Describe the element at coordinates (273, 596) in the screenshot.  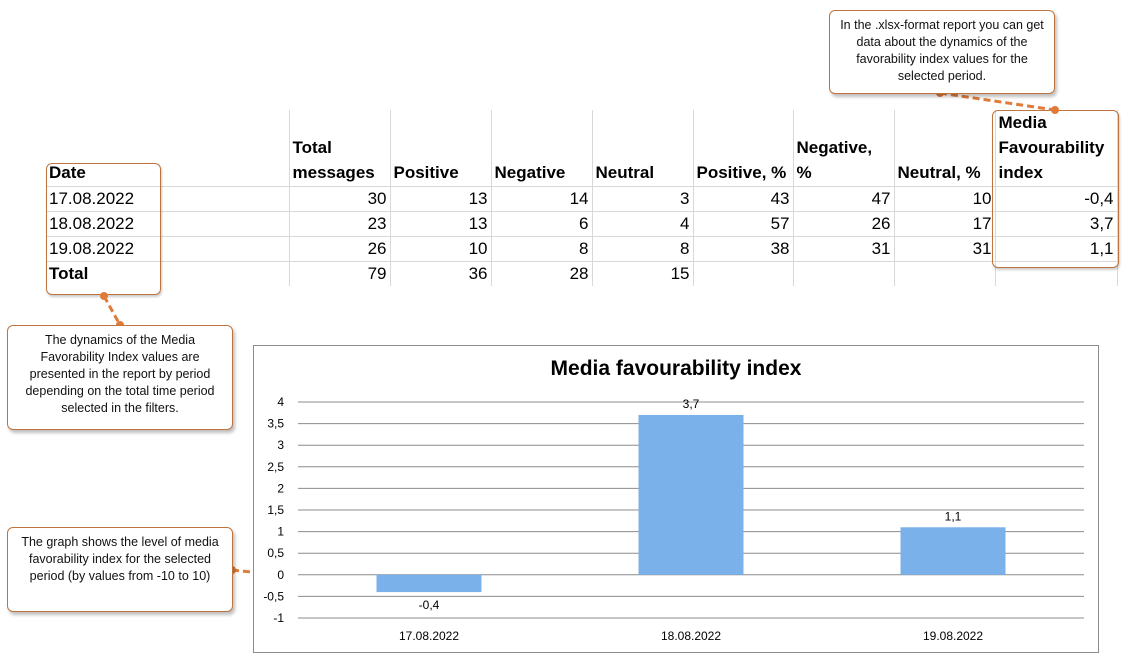
I see `y-tick-label: -0,5` at that location.